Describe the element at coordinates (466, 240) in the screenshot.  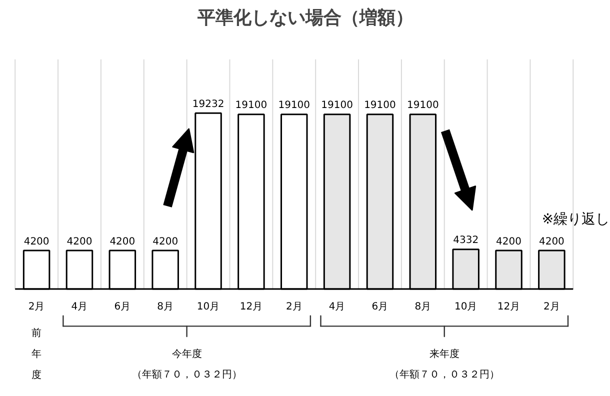
I see `data-label: 4332` at that location.